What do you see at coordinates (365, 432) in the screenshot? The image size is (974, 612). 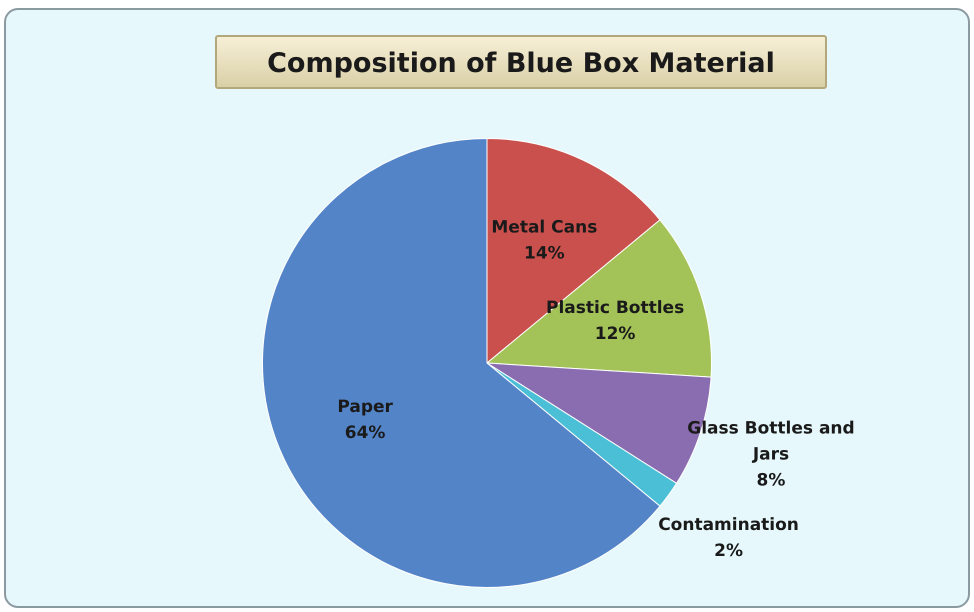 I see `data-label: 64%` at bounding box center [365, 432].